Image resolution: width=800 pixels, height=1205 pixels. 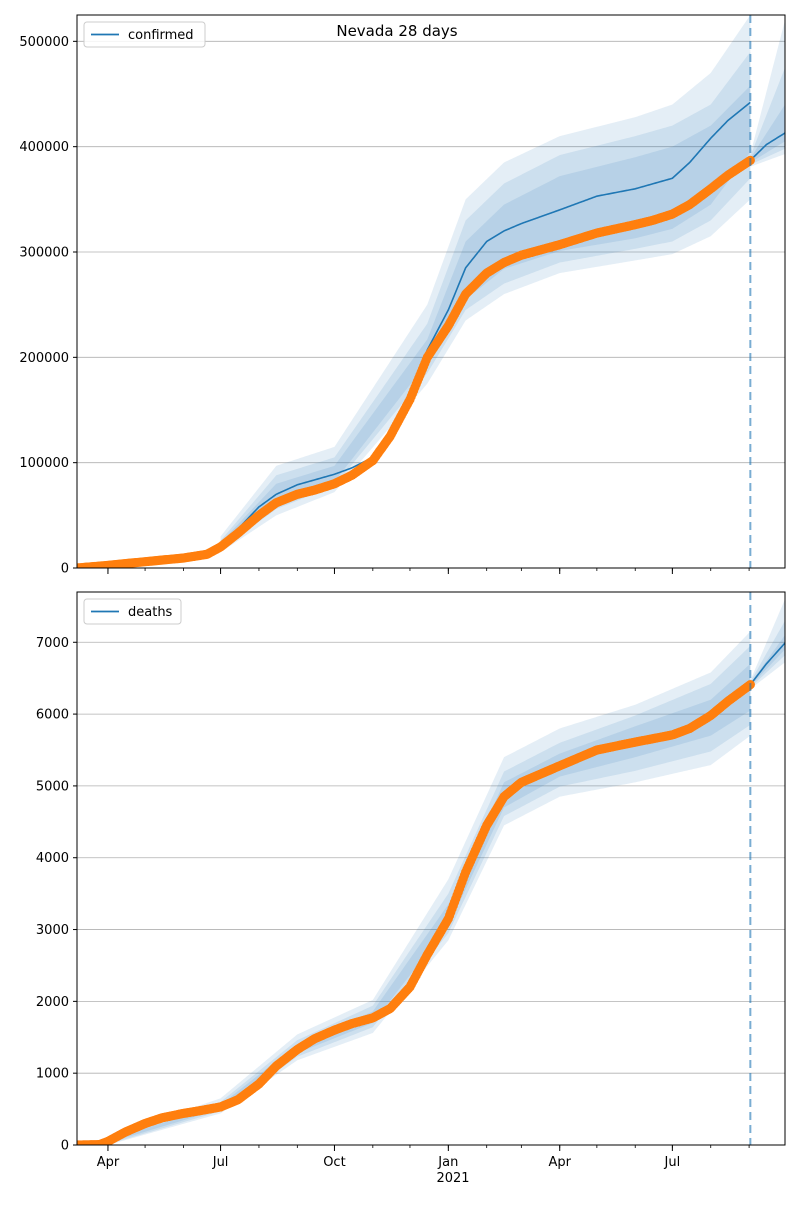 What do you see at coordinates (452, 1178) in the screenshot?
I see `x-year-label: 2021` at bounding box center [452, 1178].